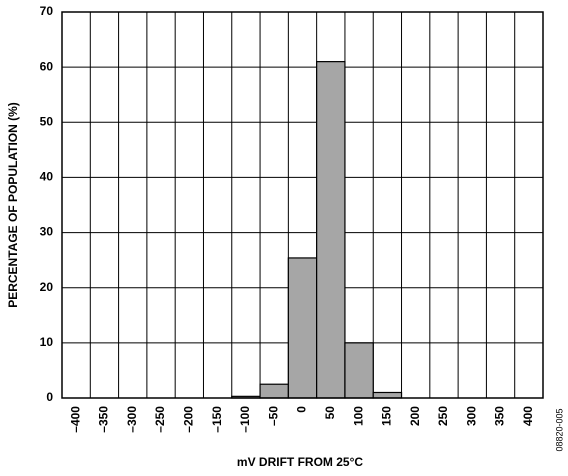 The image size is (568, 476). Describe the element at coordinates (49, 397) in the screenshot. I see `y-tick-label: 0` at that location.